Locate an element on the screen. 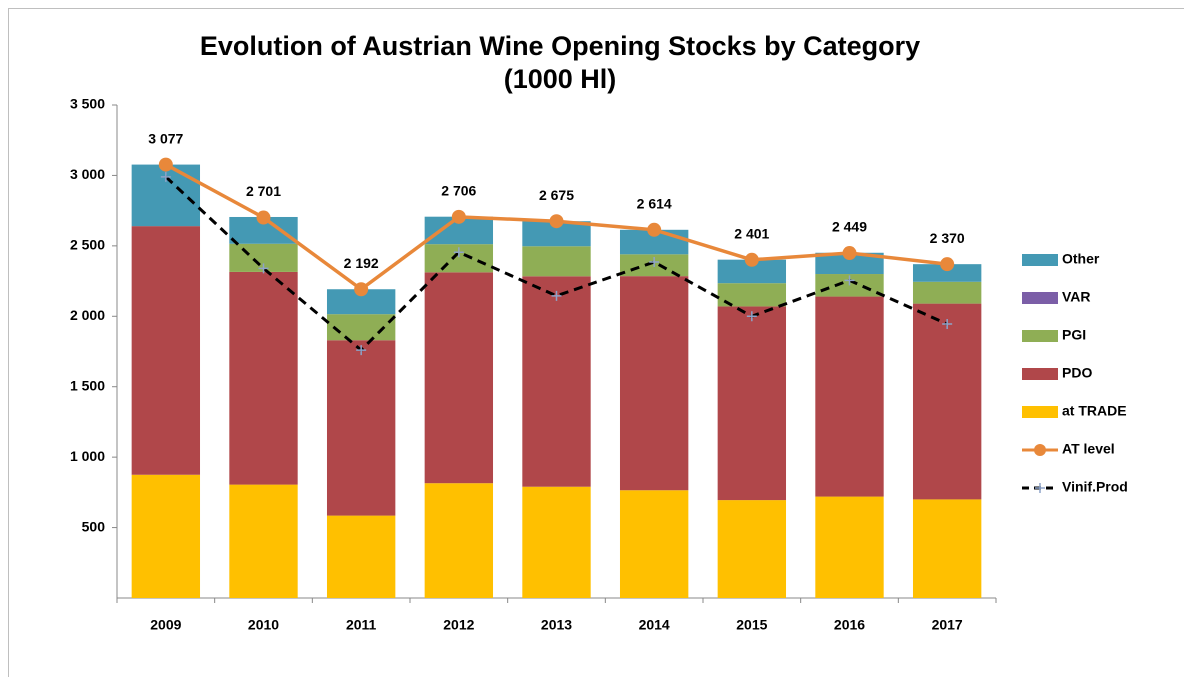  data-label: 2 449 is located at coordinates (849, 227).